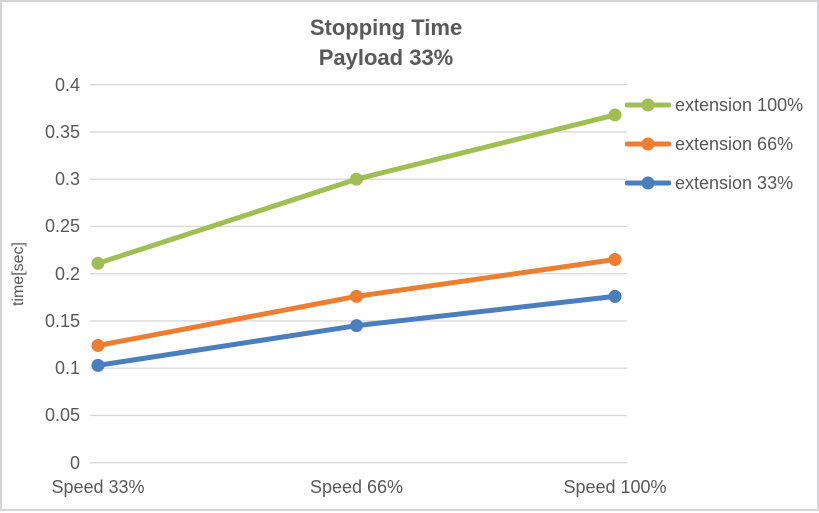 The width and height of the screenshot is (819, 513). Describe the element at coordinates (739, 104) in the screenshot. I see `legend-label: extension 100%` at that location.